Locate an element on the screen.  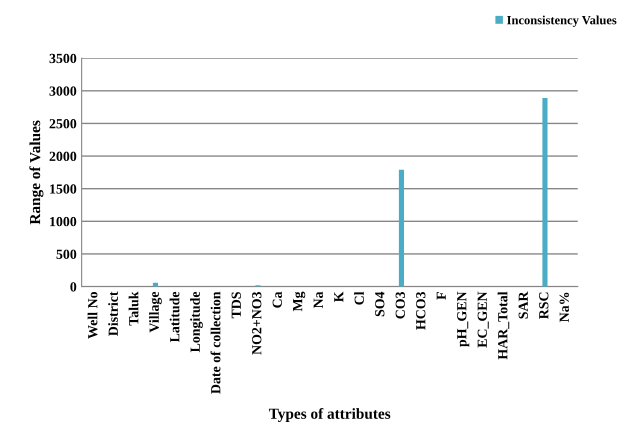
x-tick-label: pH_GEN is located at coordinates (463, 319).